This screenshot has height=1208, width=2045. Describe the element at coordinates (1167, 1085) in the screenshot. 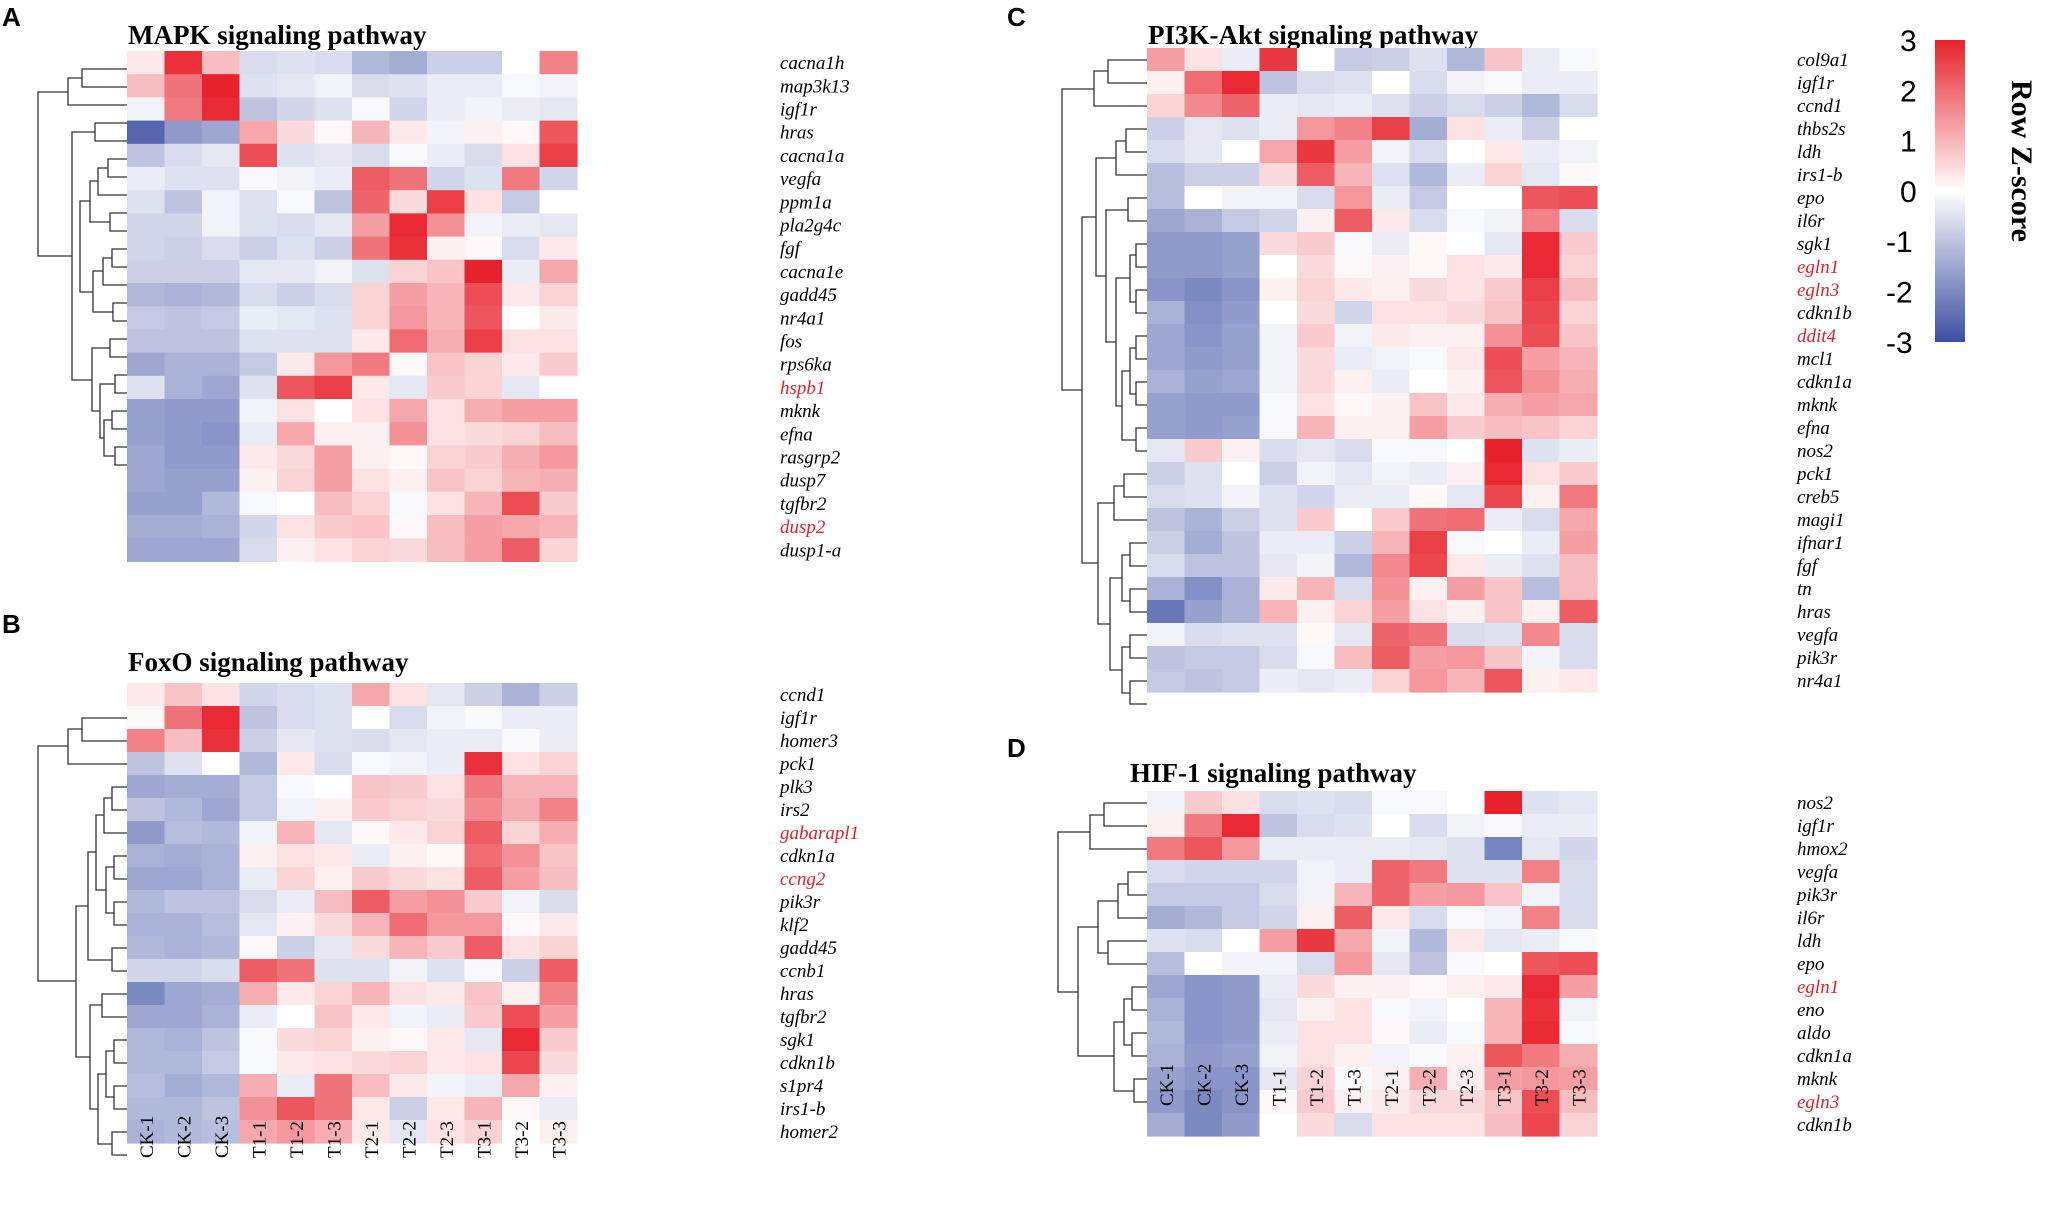

I see `column-label-CK-1: CK-1` at that location.